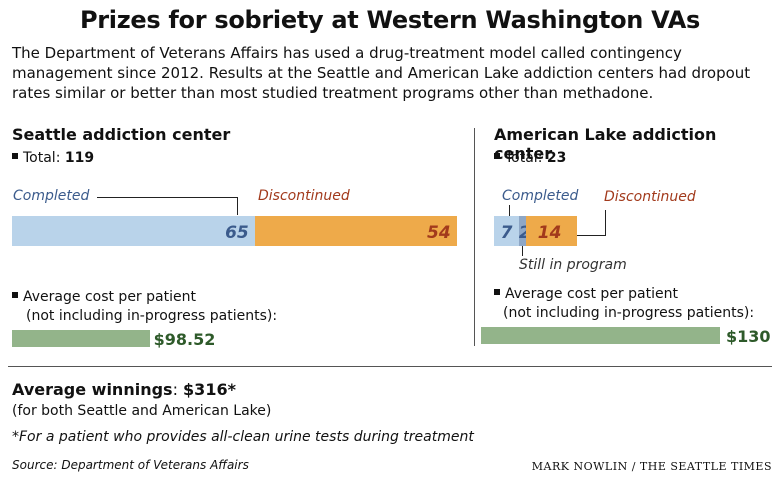  I want to click on bar-value-label: 7, so click(506, 233).